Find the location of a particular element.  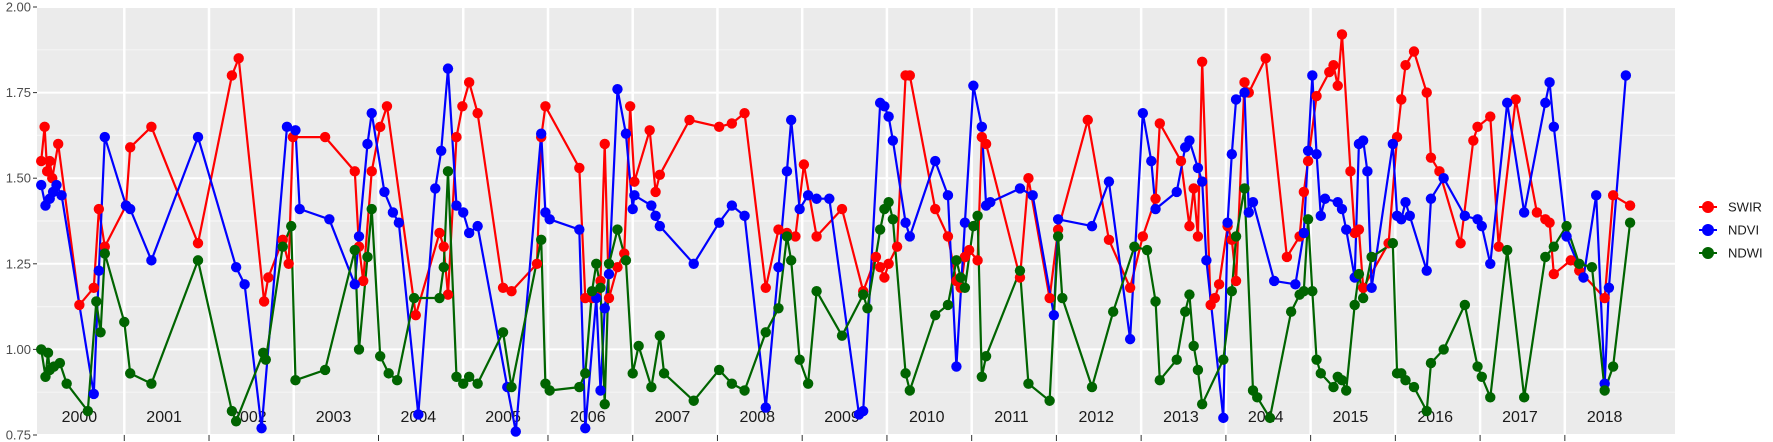

year-label: 2017 is located at coordinates (1520, 417).